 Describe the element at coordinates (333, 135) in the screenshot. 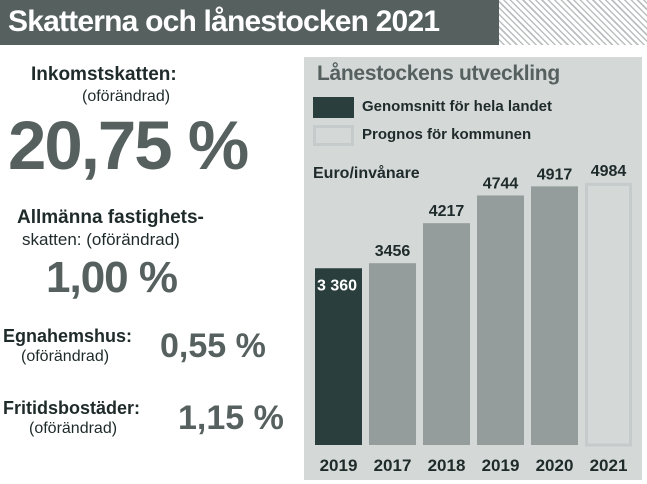

I see `legend-swatch-forecast` at that location.